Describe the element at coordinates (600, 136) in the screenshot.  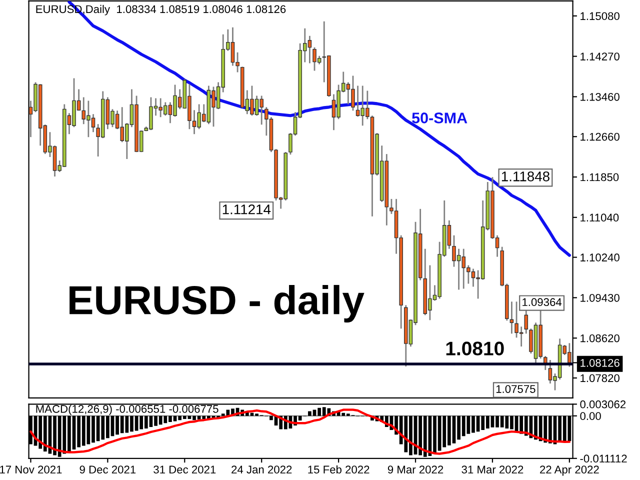
I see `y-tick-label: 1.12660` at that location.